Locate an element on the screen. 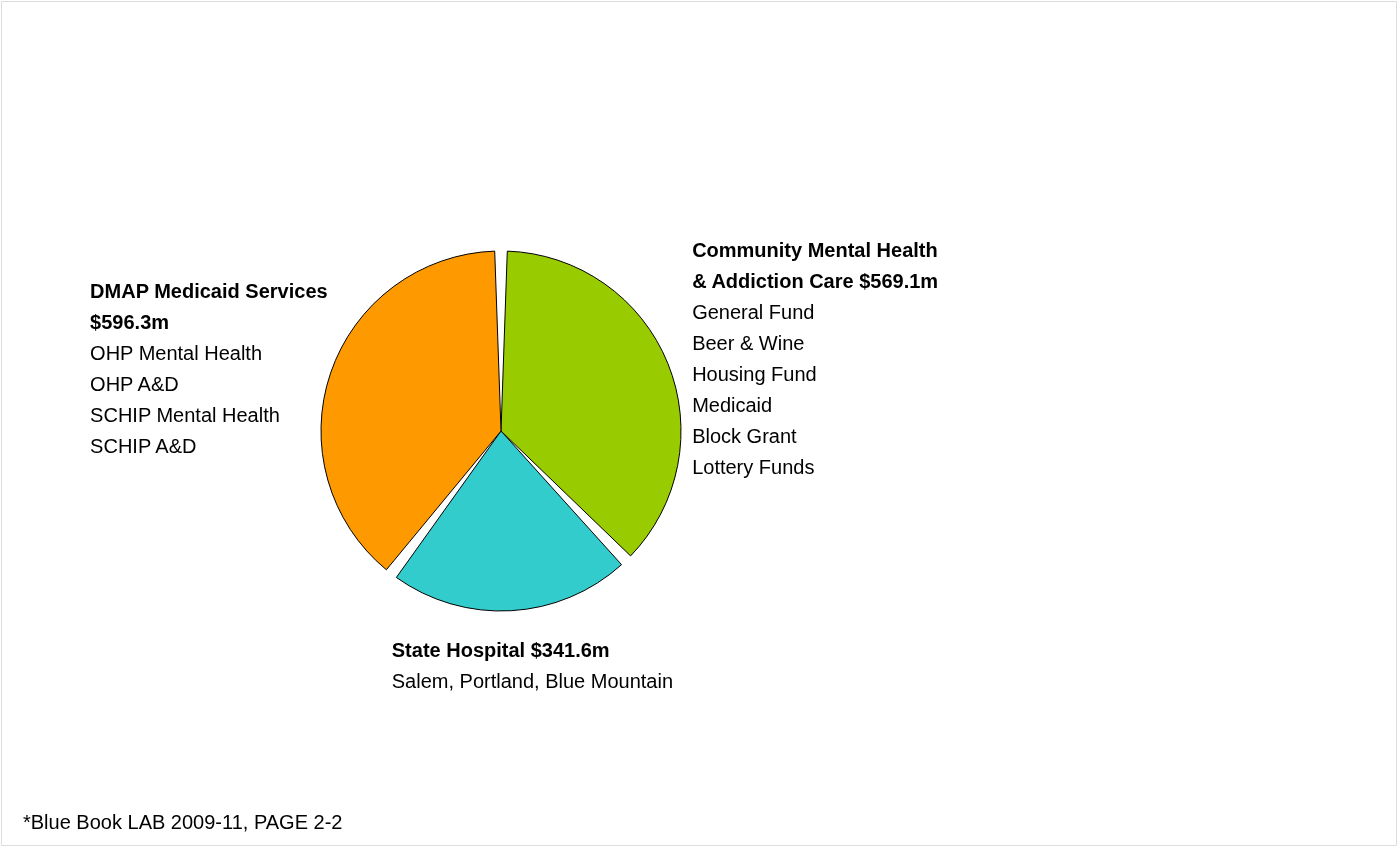 The width and height of the screenshot is (1397, 846). slice-label: State Hospital $341.6m is located at coordinates (500, 650).